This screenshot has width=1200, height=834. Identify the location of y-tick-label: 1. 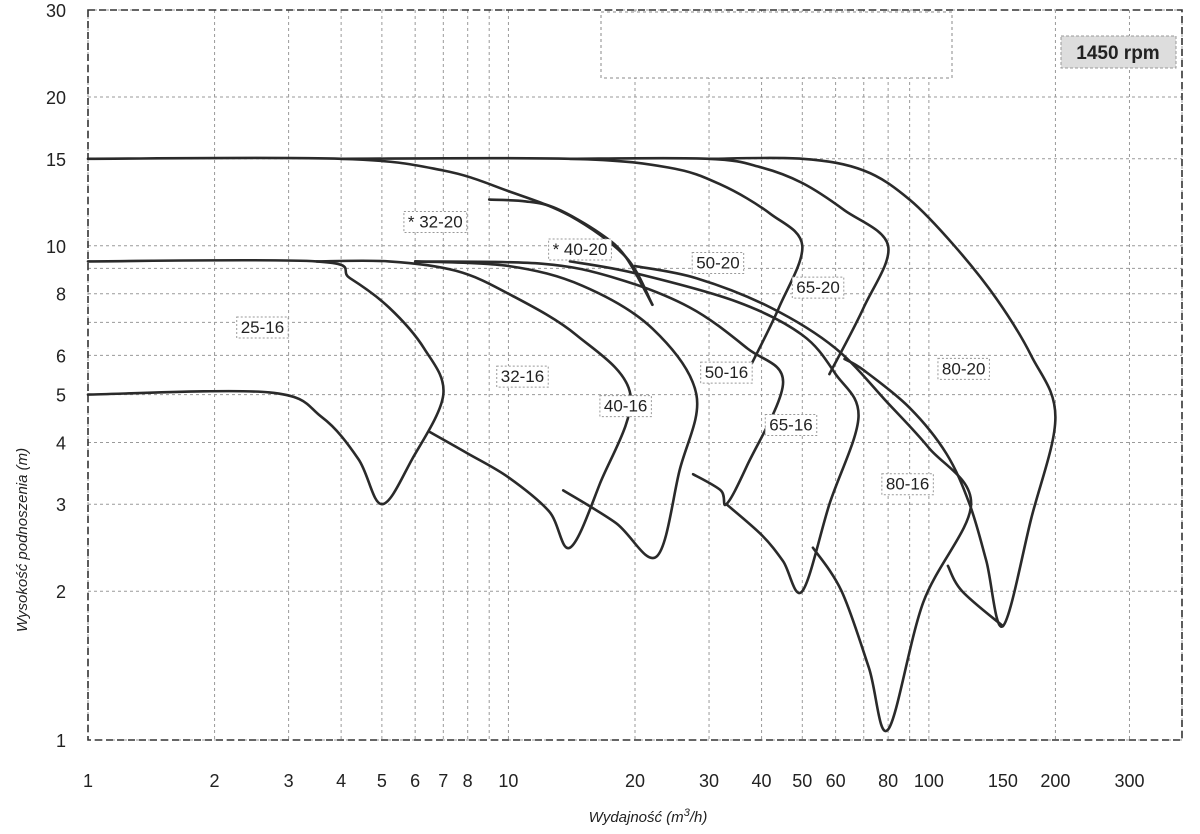
(61, 741).